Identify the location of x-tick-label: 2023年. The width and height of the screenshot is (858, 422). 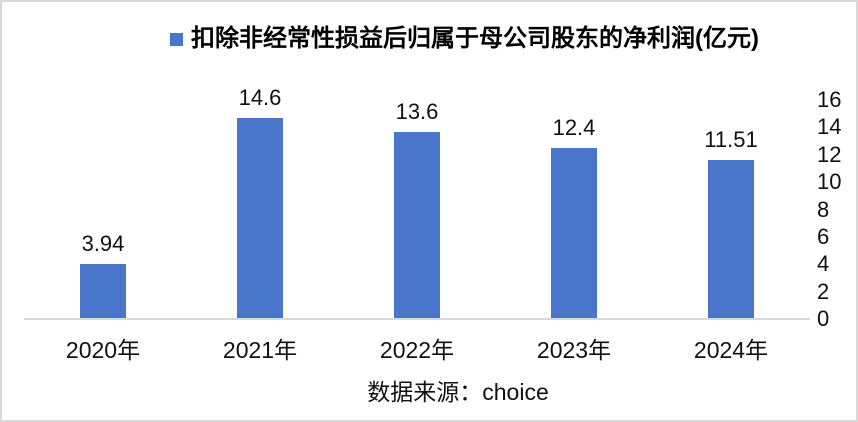
(574, 350).